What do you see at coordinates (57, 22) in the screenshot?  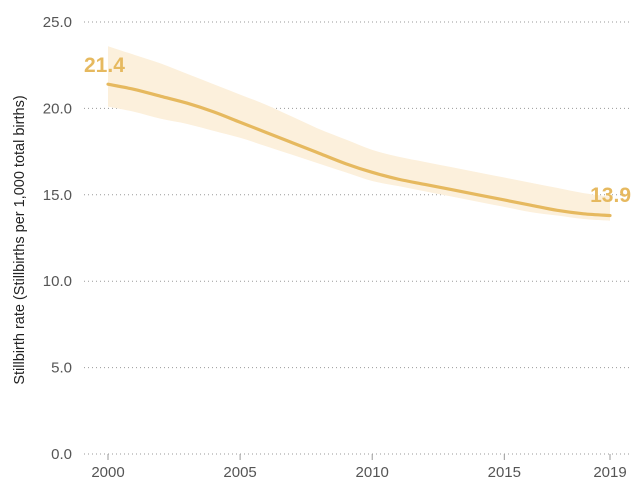 I see `y-tick-label: 25.0` at bounding box center [57, 22].